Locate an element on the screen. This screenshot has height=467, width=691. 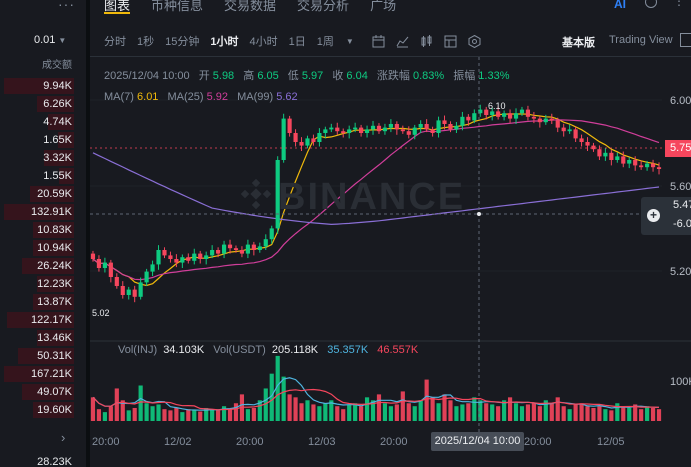
orderbook-row: 13.87K is located at coordinates (43, 302).